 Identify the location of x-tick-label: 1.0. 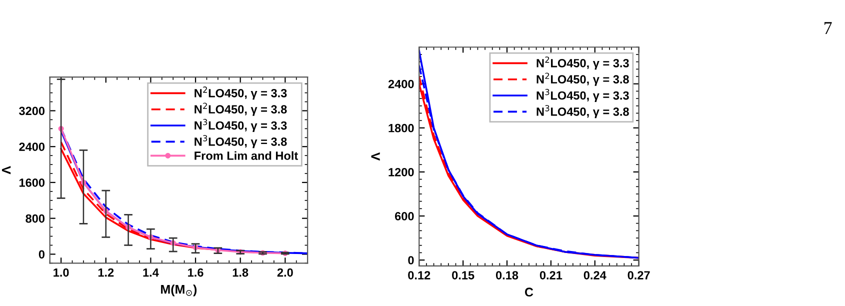
(61, 272).